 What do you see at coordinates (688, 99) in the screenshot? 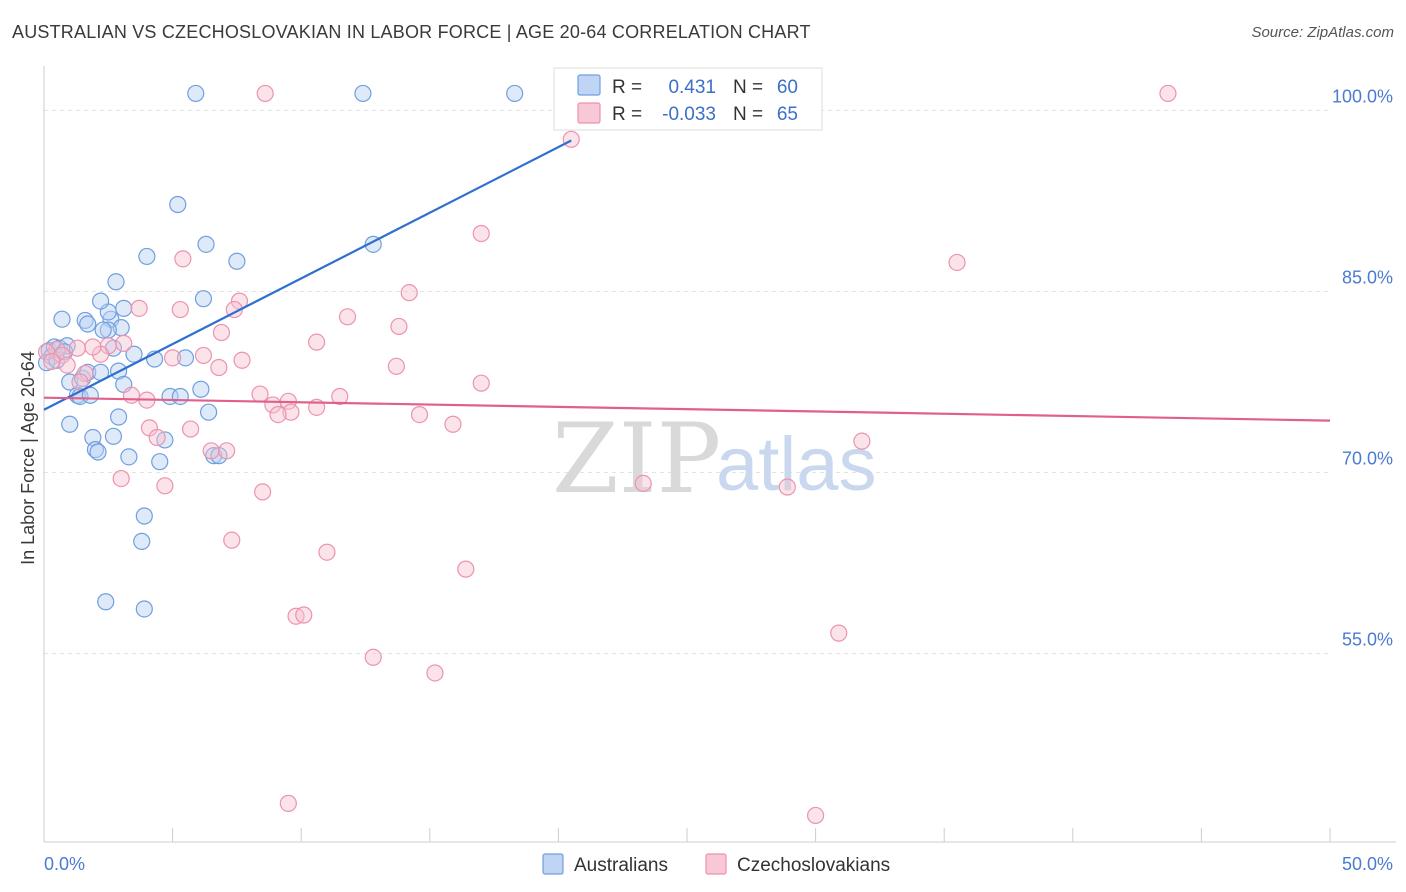
I see `stats-legend: R = 0.431 N = 60 R = -0.033 N = 65` at bounding box center [688, 99].